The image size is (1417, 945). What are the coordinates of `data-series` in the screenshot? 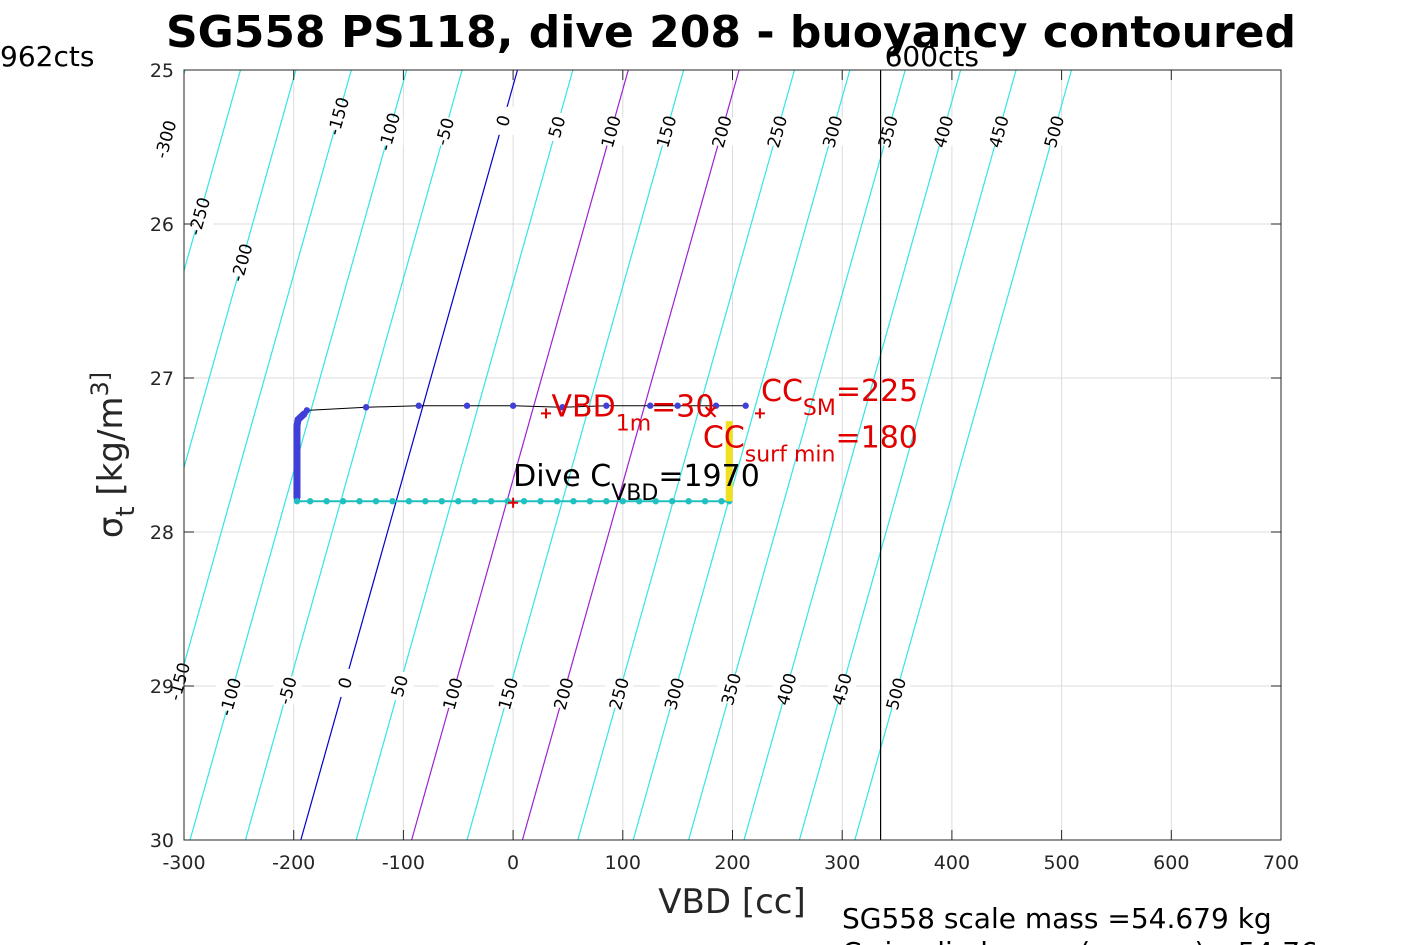 It's located at (521, 453).